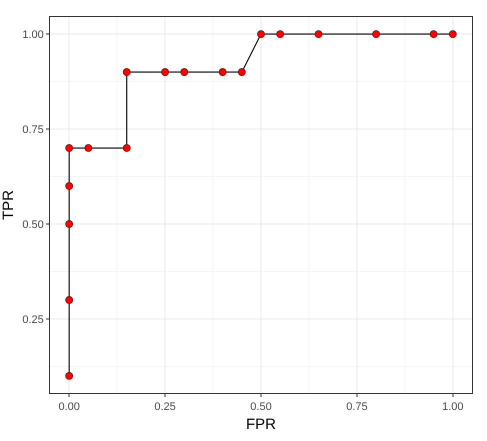  What do you see at coordinates (33, 320) in the screenshot?
I see `y-tick-label: 0.25` at bounding box center [33, 320].